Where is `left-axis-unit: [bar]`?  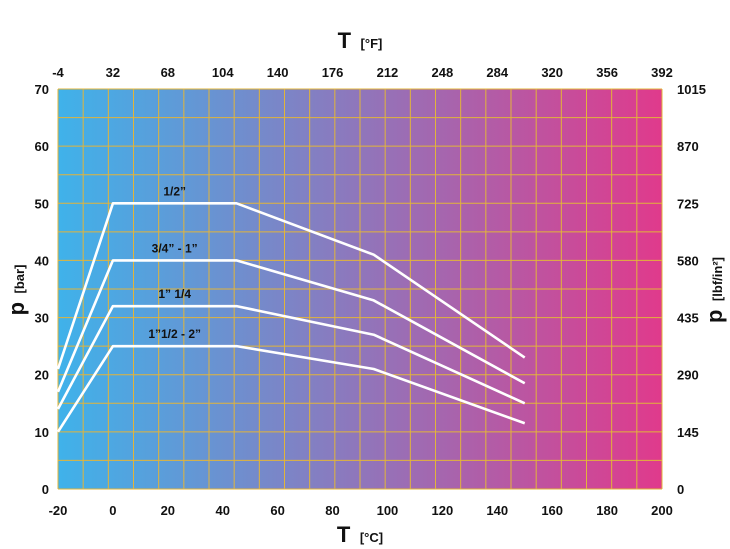
left-axis-unit: [bar] is located at coordinates (19, 279).